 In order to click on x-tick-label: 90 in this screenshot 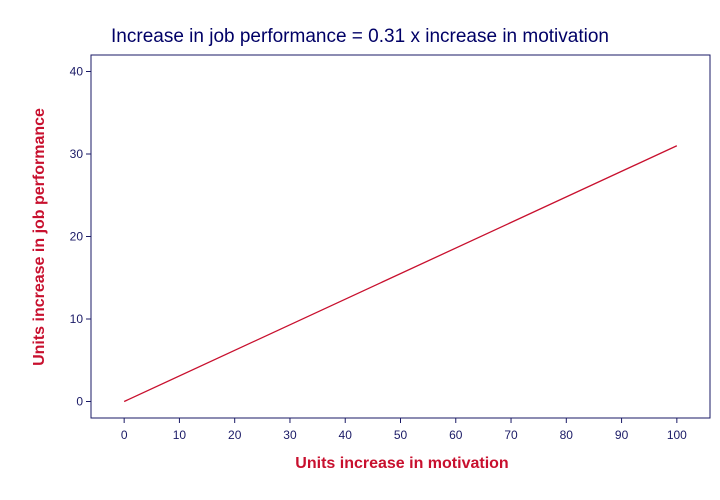, I will do `click(622, 435)`.